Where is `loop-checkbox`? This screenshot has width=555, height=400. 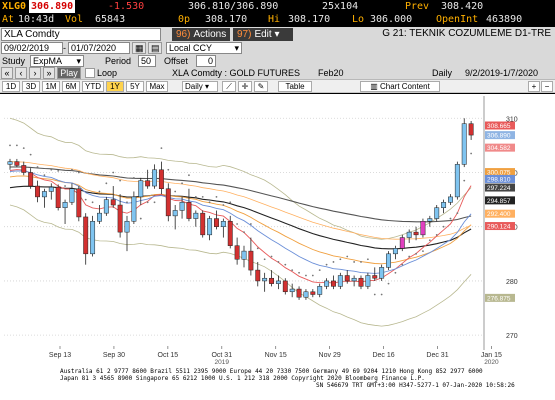
loop-checkbox is located at coordinates (90, 73).